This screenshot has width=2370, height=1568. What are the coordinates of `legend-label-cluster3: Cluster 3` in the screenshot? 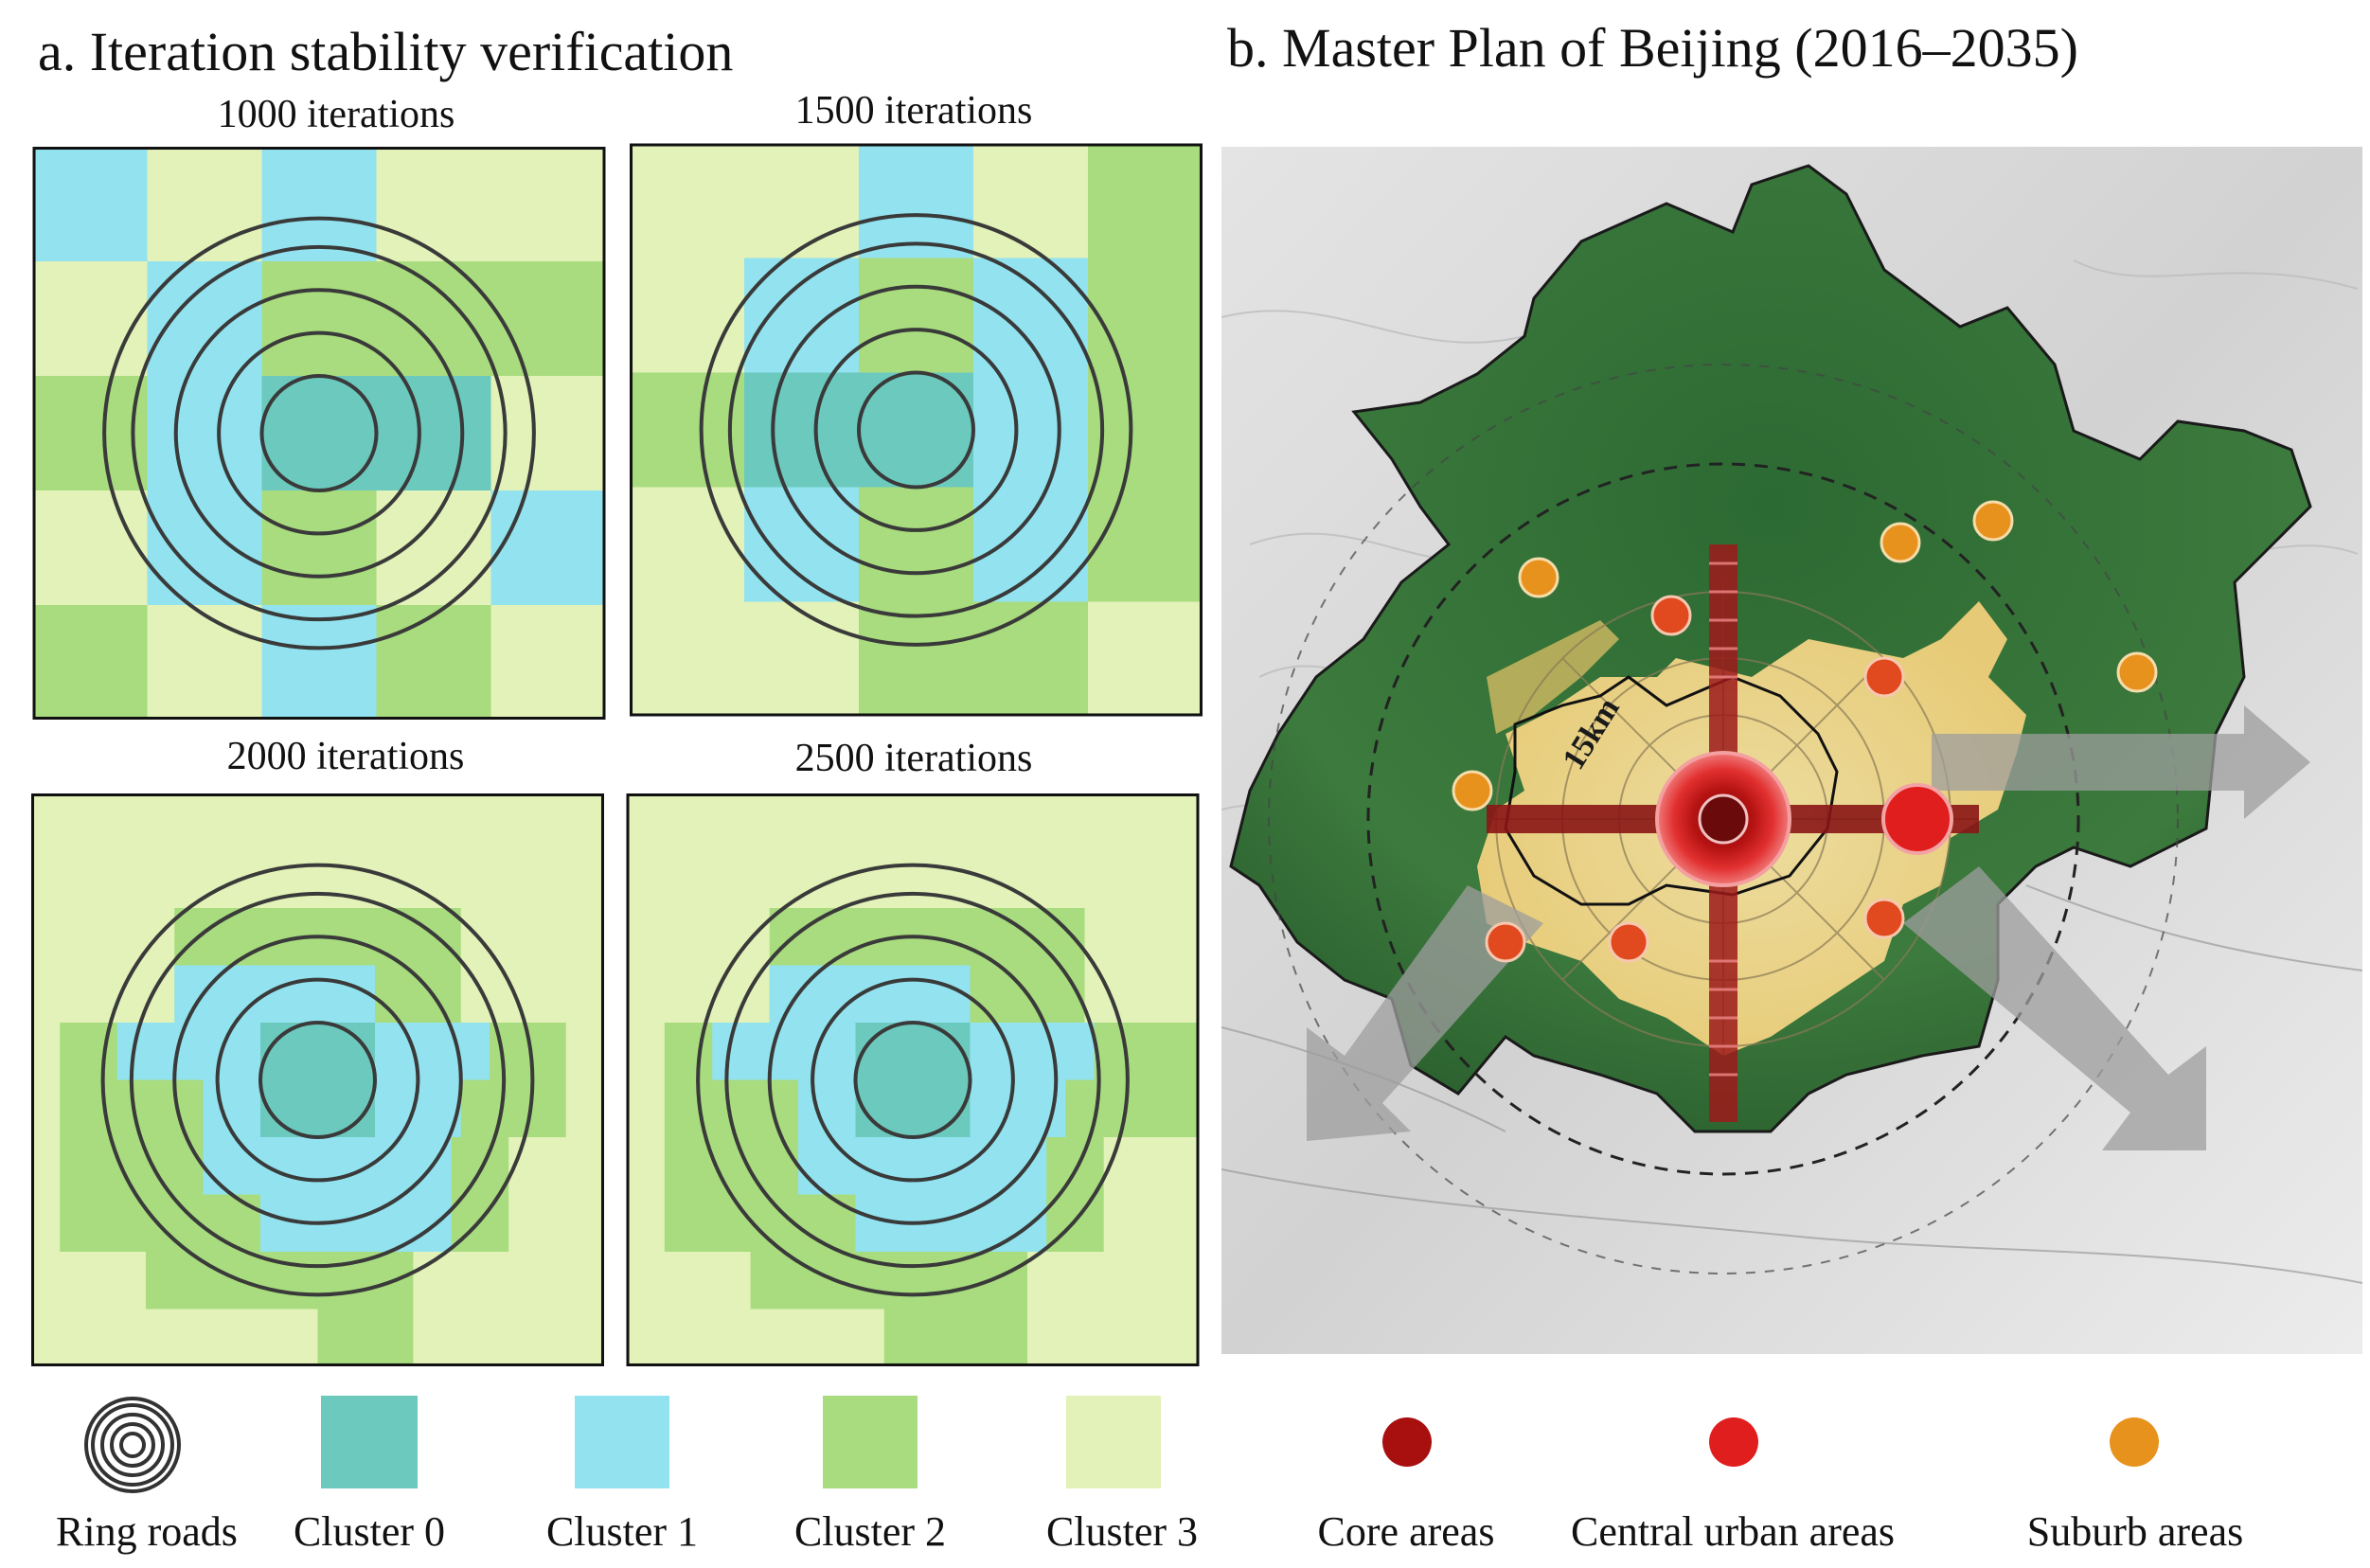 It's located at (1122, 1531).